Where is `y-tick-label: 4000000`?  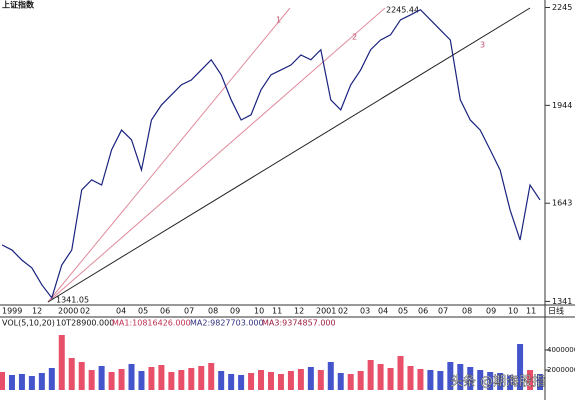
y-tick-label: 4000000 is located at coordinates (561, 350).